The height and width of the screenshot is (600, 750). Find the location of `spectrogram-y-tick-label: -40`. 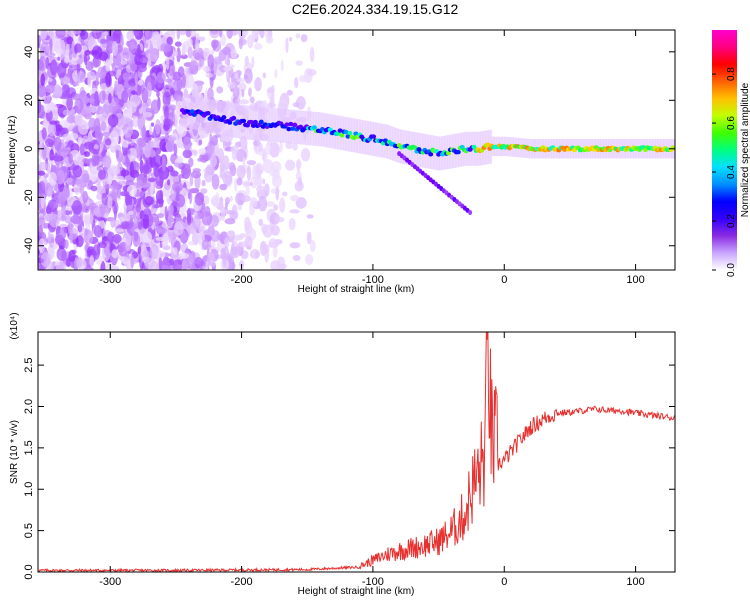

spectrogram-y-tick-label: -40 is located at coordinates (29, 246).